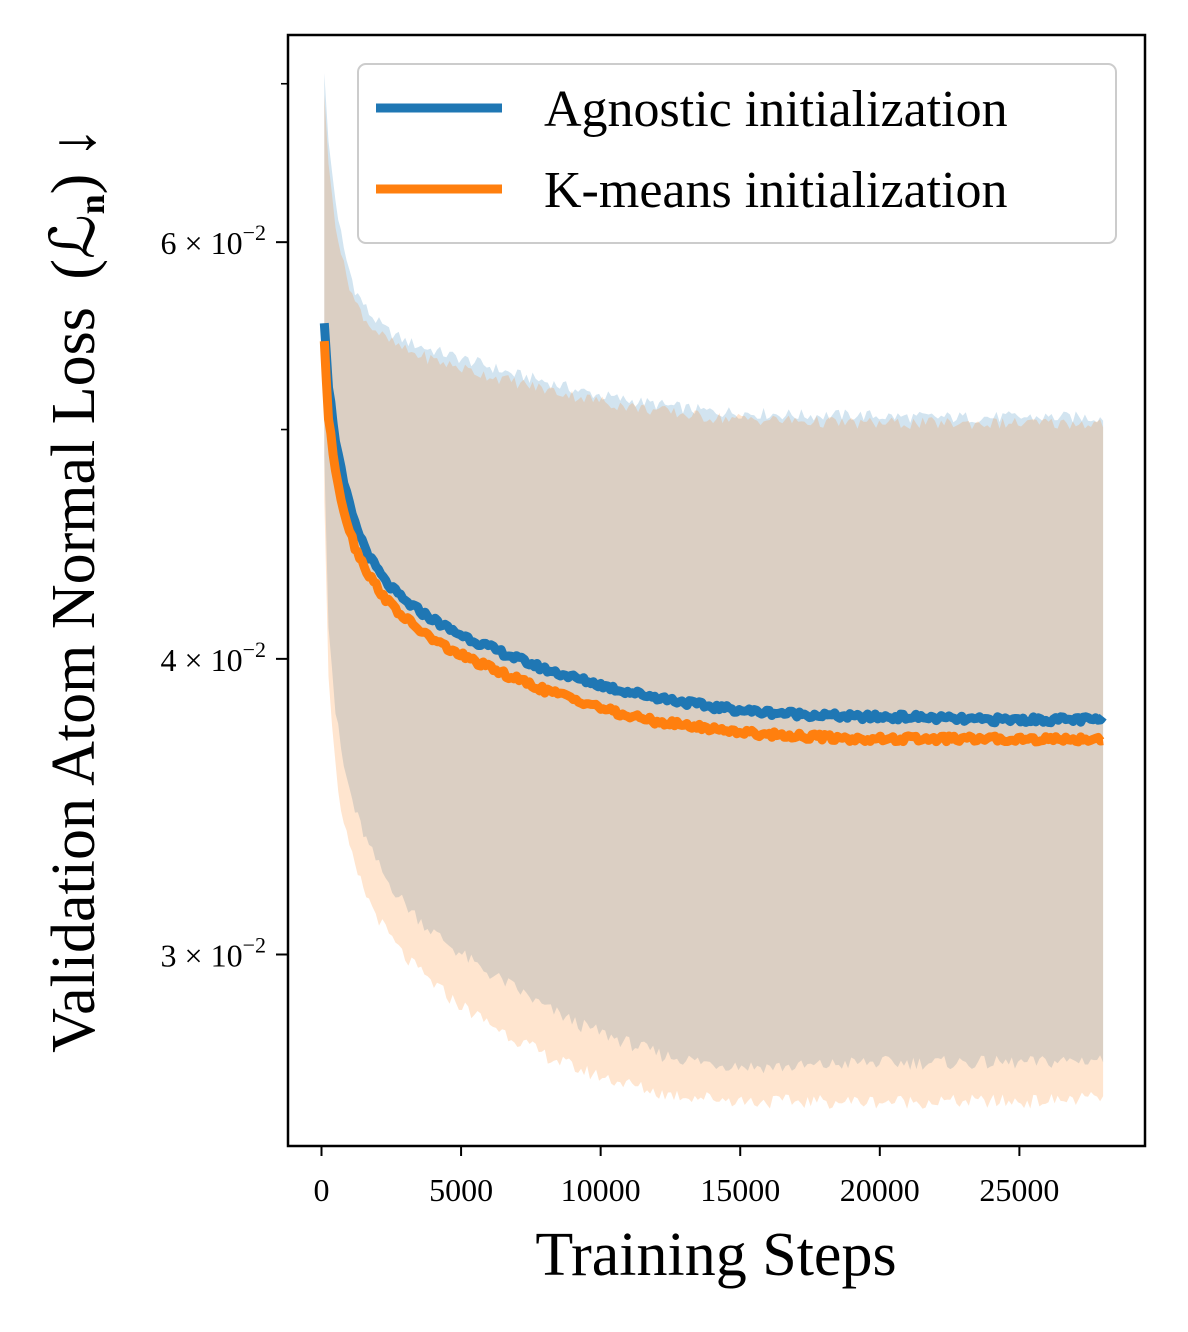 This screenshot has height=1332, width=1188. Describe the element at coordinates (202, 243) in the screenshot. I see `y-tick-mantissa: 6 × 10` at that location.